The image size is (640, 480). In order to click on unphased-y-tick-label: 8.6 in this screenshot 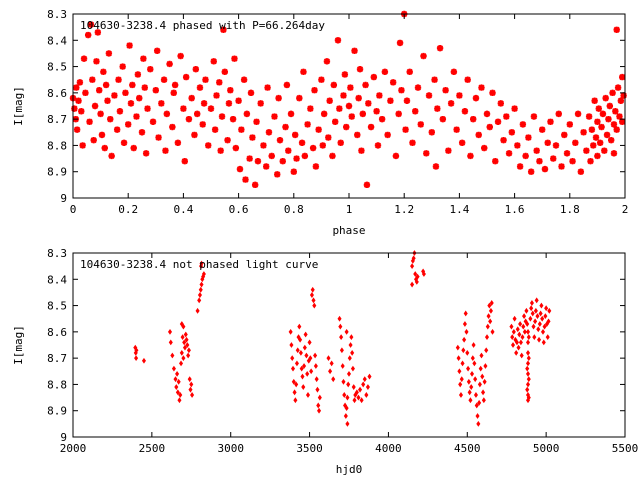, I will do `click(57, 332)`.